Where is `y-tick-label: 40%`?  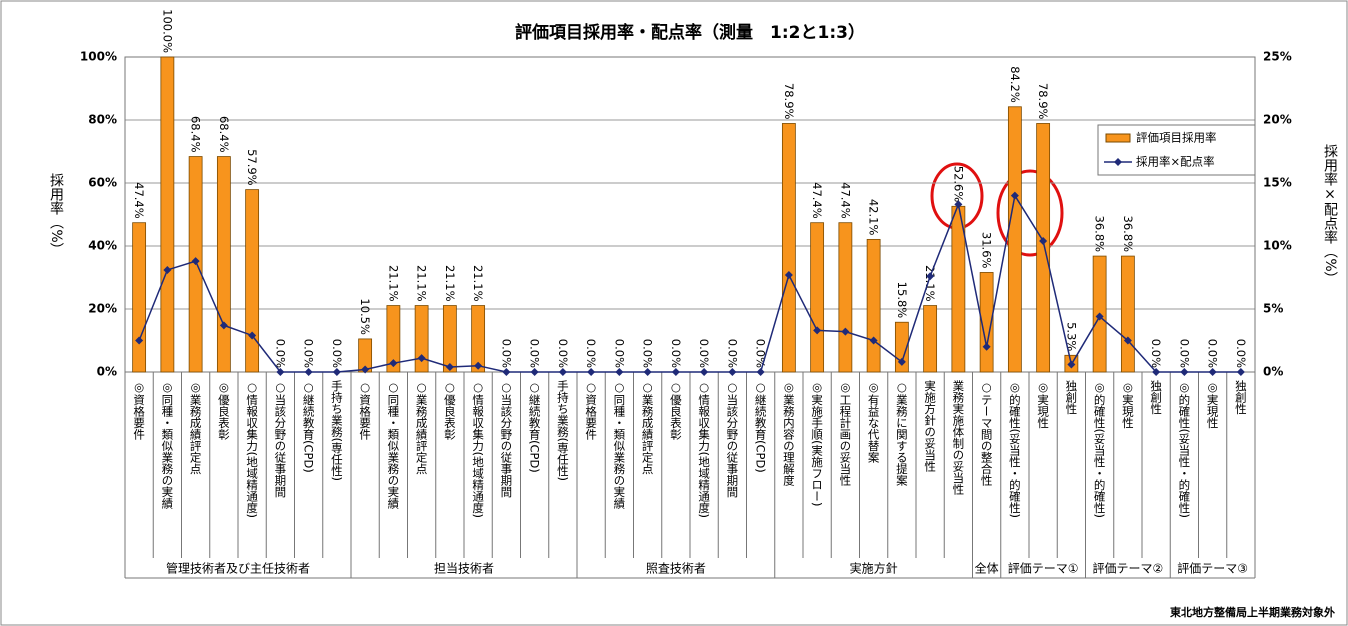
y-tick-label: 40% is located at coordinates (102, 246).